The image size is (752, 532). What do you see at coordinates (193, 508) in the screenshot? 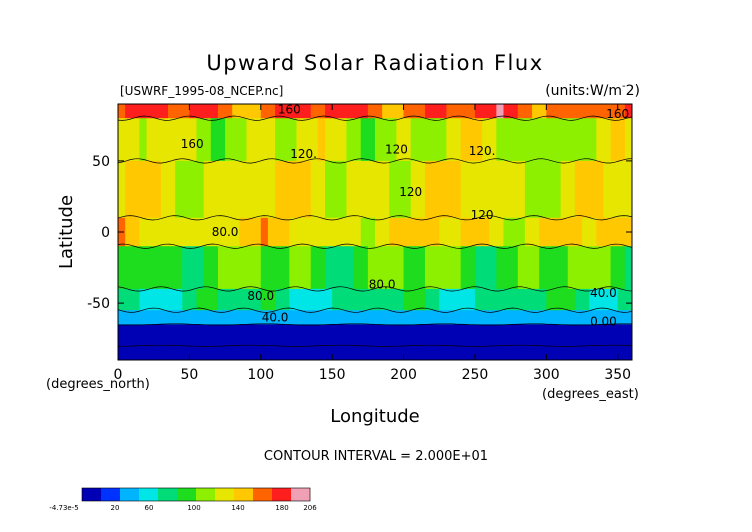
I see `colorbar-label: 100` at bounding box center [193, 508].